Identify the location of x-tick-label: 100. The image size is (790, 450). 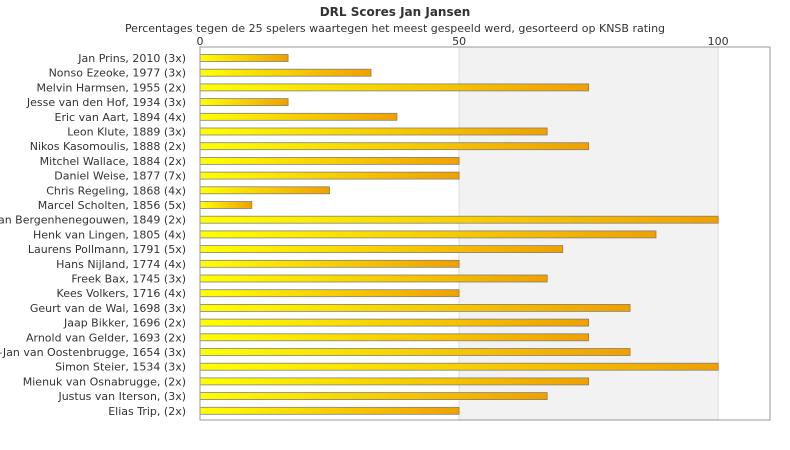
(718, 41).